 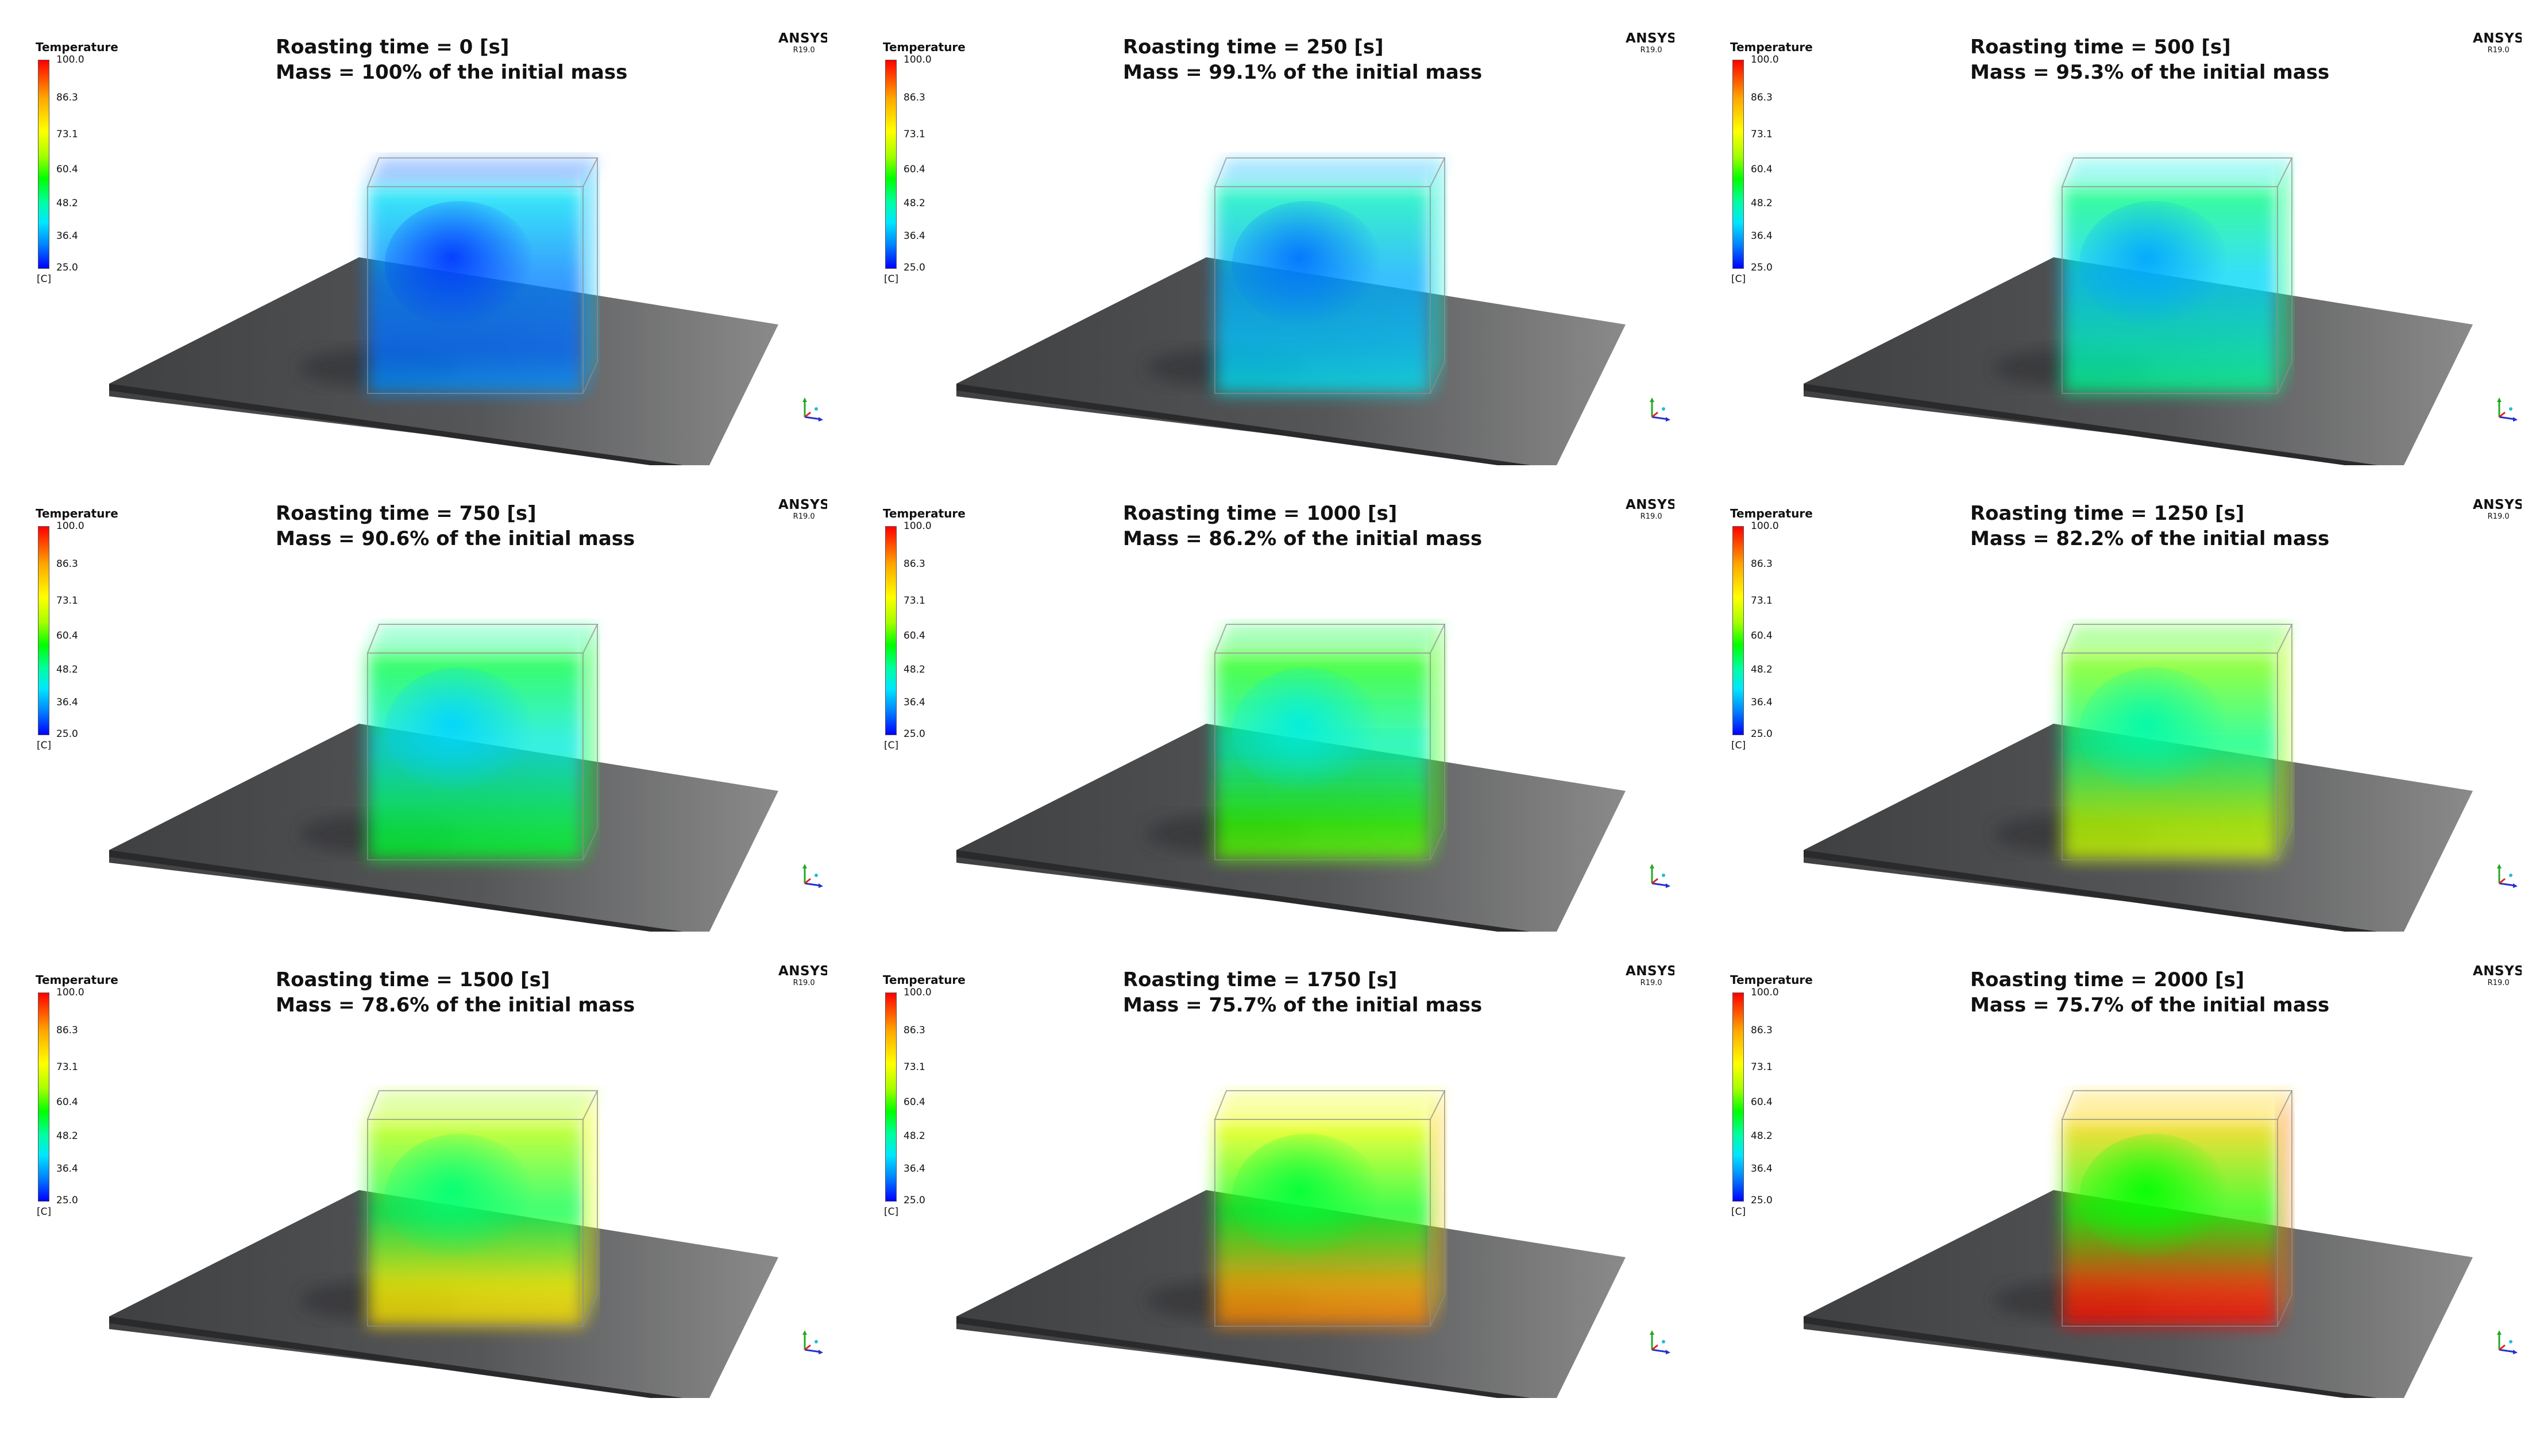 What do you see at coordinates (2107, 979) in the screenshot?
I see `roasting-time-label: Roasting time = 2000 [s]` at bounding box center [2107, 979].